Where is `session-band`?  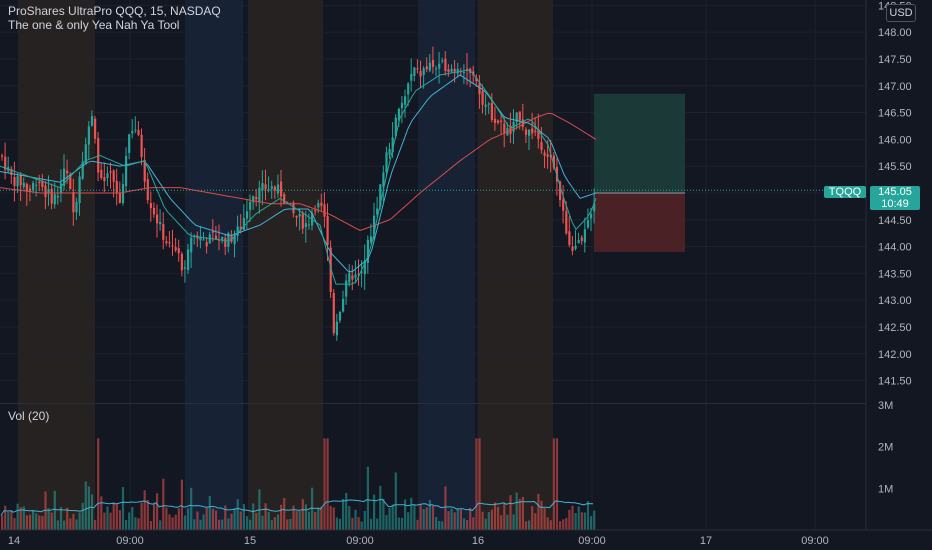
session-band is located at coordinates (285, 265).